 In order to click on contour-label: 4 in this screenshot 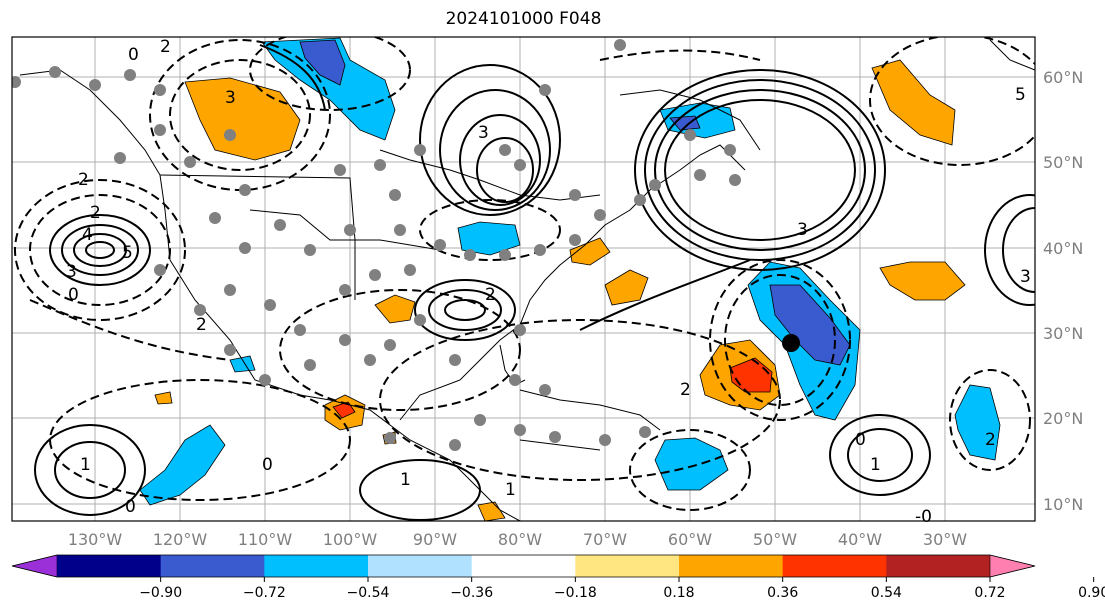, I will do `click(87, 235)`.